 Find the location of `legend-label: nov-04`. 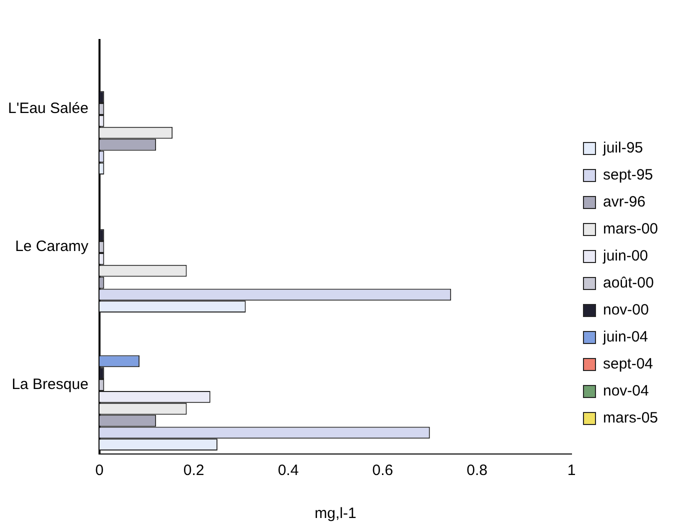

legend-label: nov-04 is located at coordinates (625, 391).